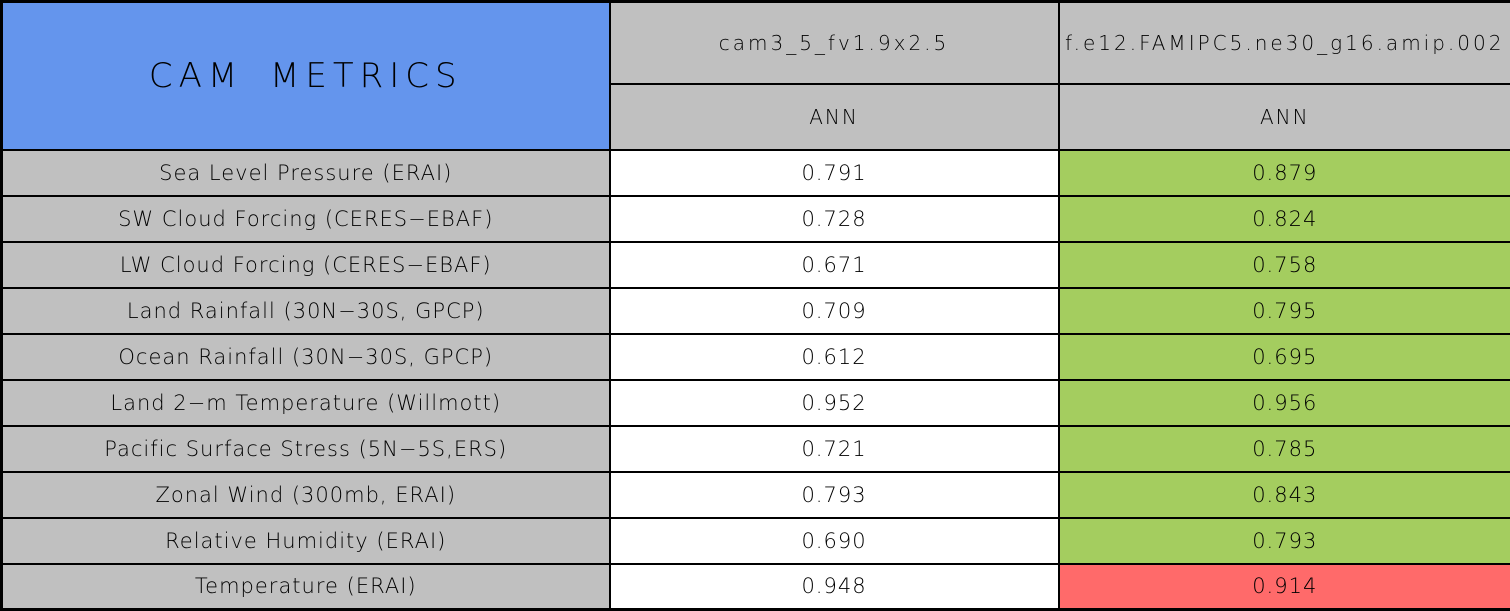 Image resolution: width=1510 pixels, height=611 pixels. What do you see at coordinates (1283, 402) in the screenshot?
I see `test-value-cell: 0.956` at bounding box center [1283, 402].